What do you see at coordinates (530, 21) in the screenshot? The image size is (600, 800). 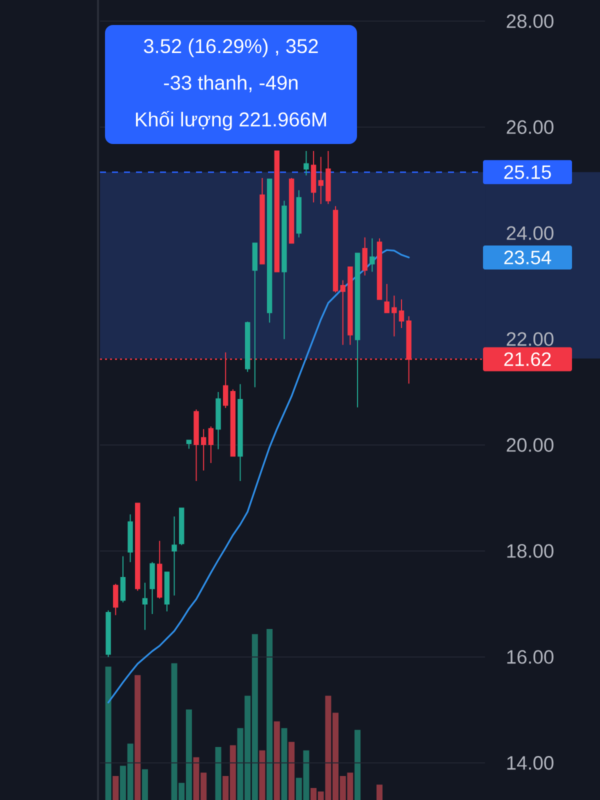 I see `y-tick-label: 28.00` at bounding box center [530, 21].